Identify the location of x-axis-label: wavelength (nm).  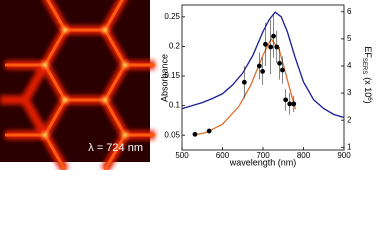
(263, 162).